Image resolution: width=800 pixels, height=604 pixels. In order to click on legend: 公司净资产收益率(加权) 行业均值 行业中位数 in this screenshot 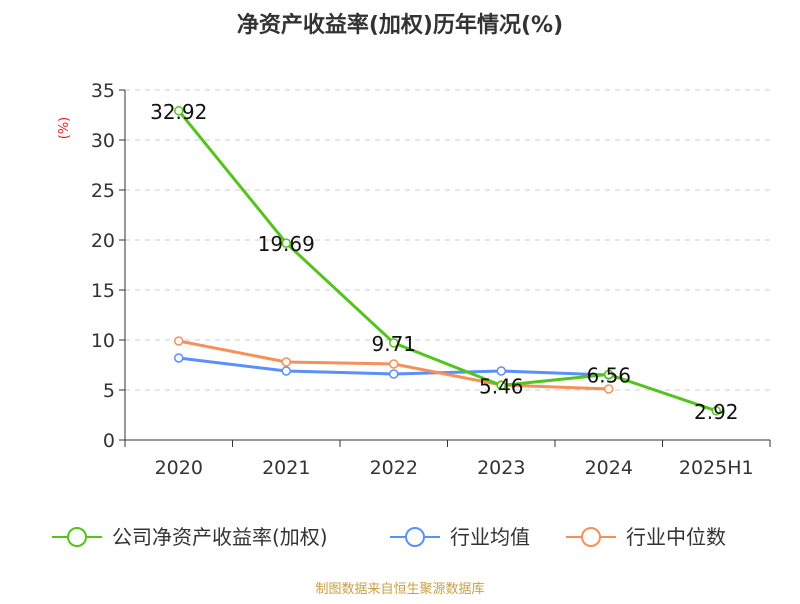, I will do `click(389, 537)`.